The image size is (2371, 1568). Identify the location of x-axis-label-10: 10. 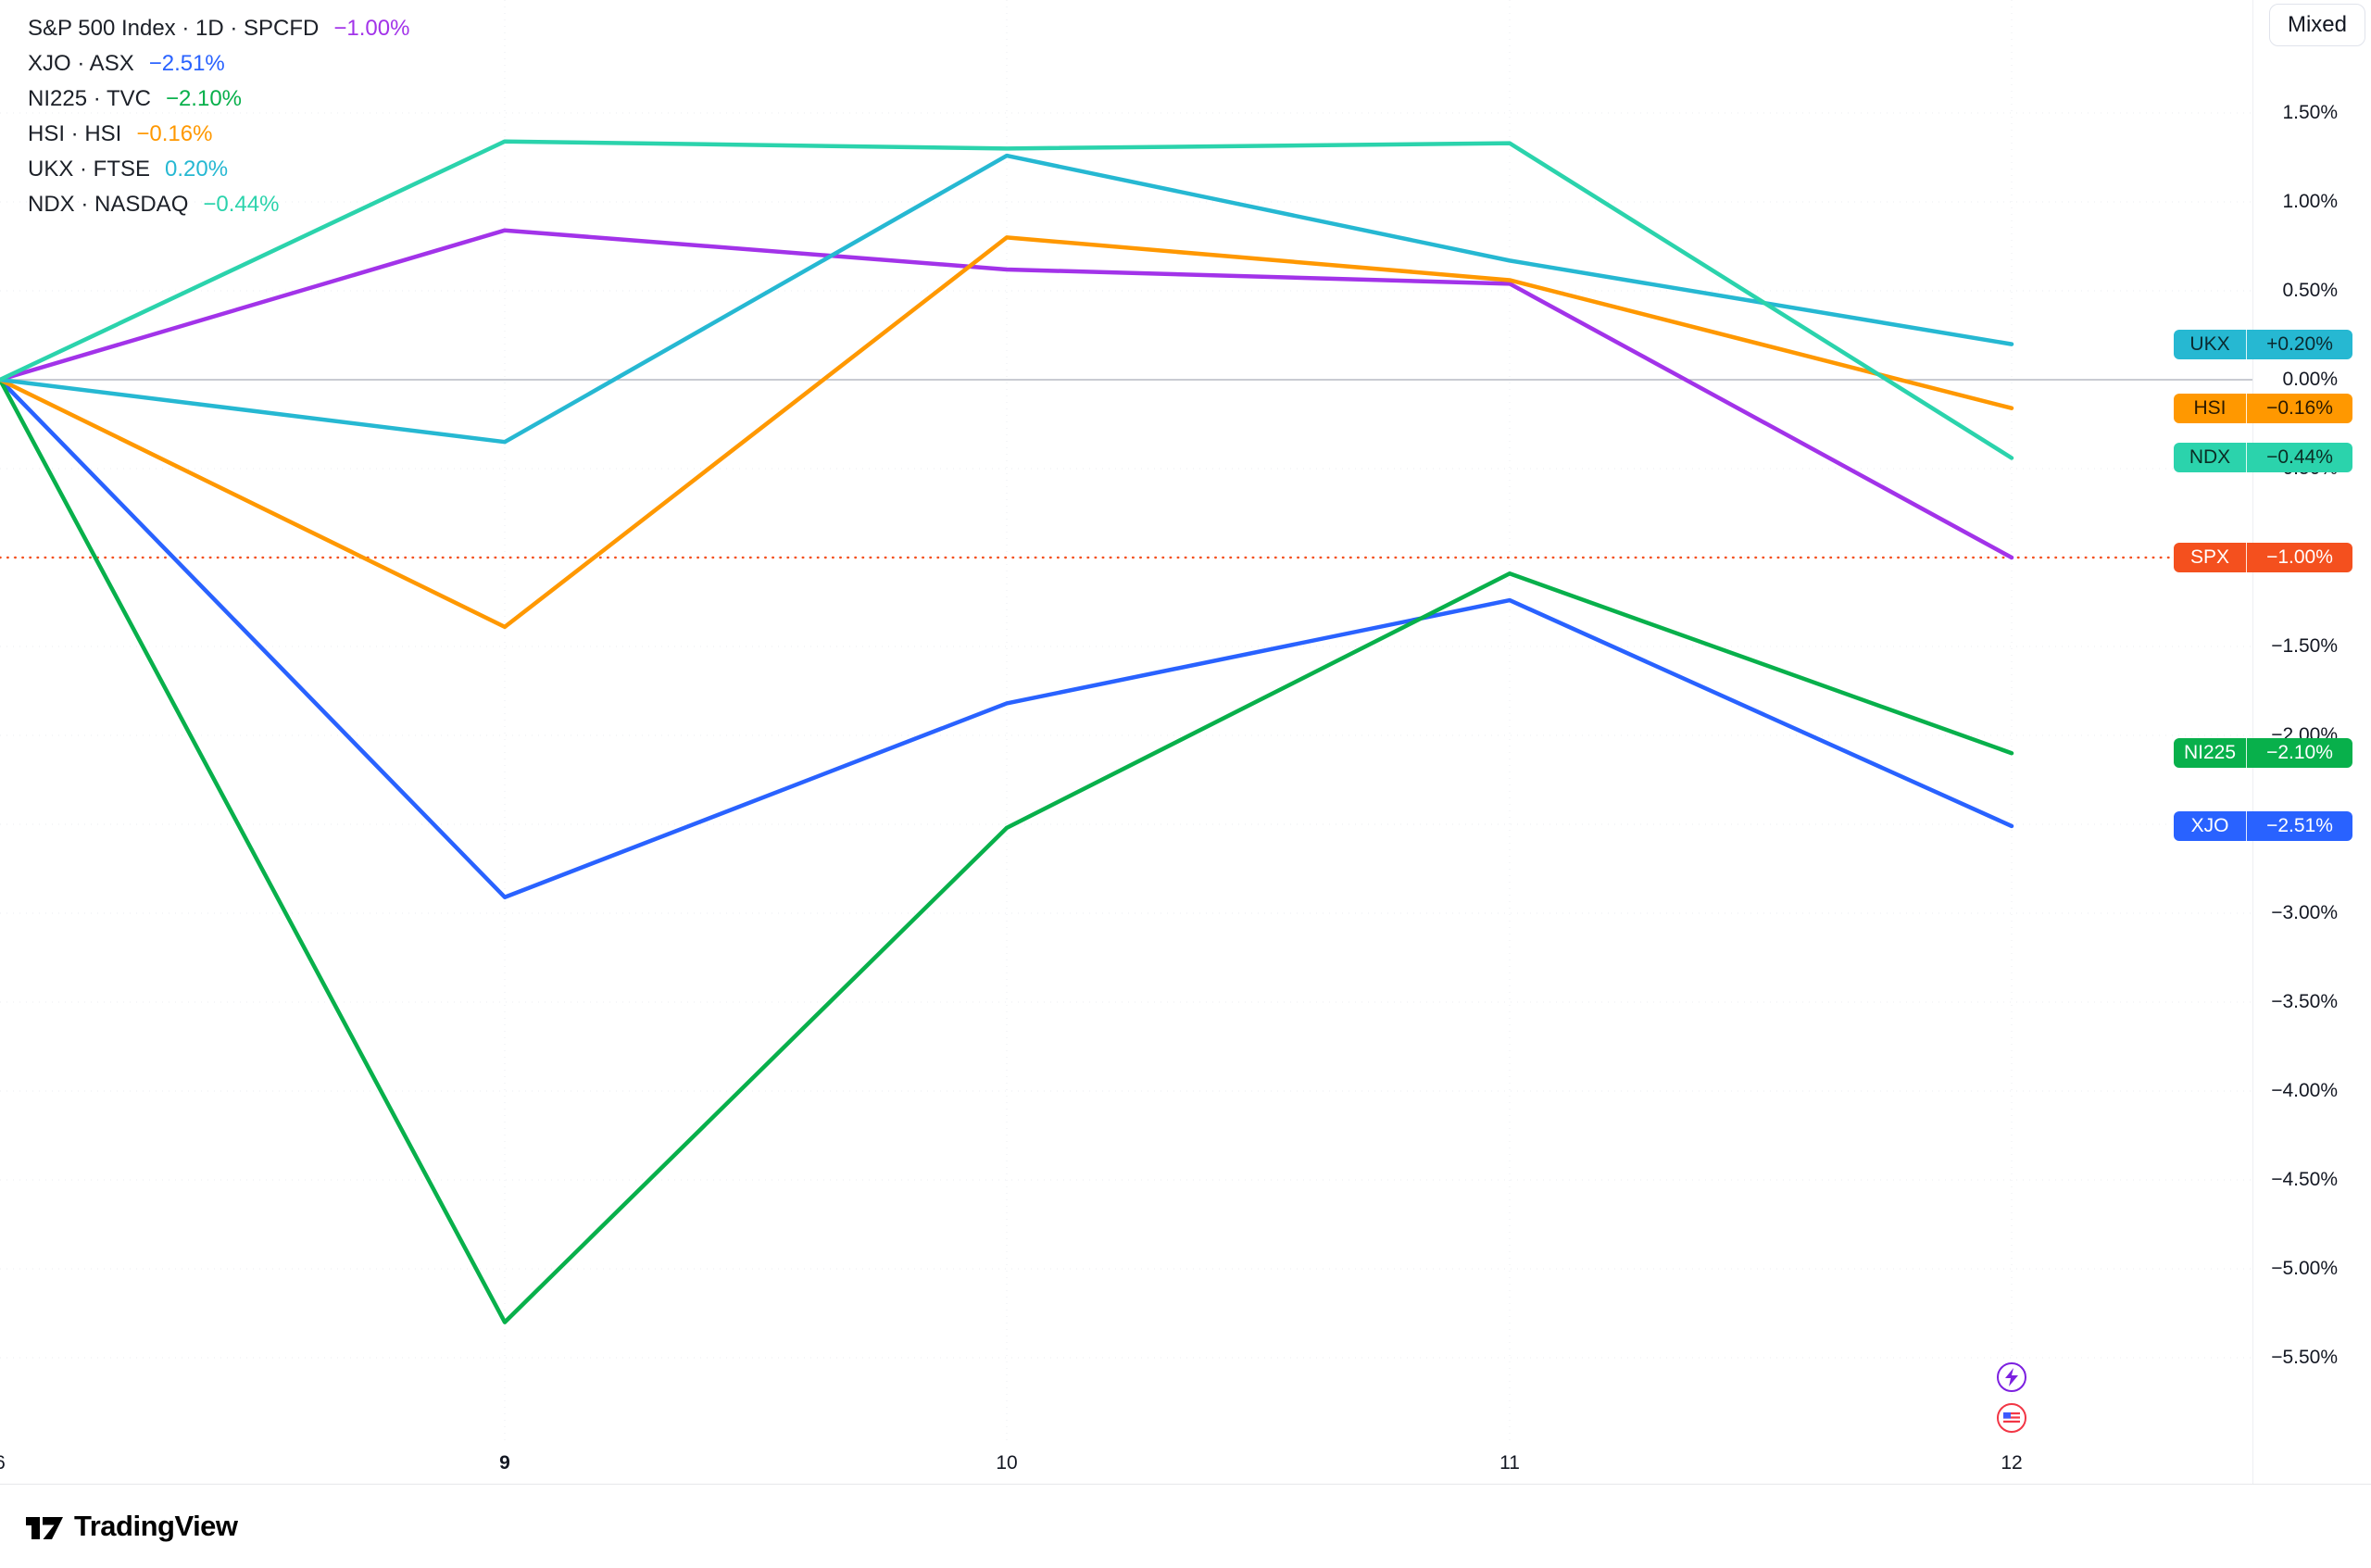
(1007, 1463).